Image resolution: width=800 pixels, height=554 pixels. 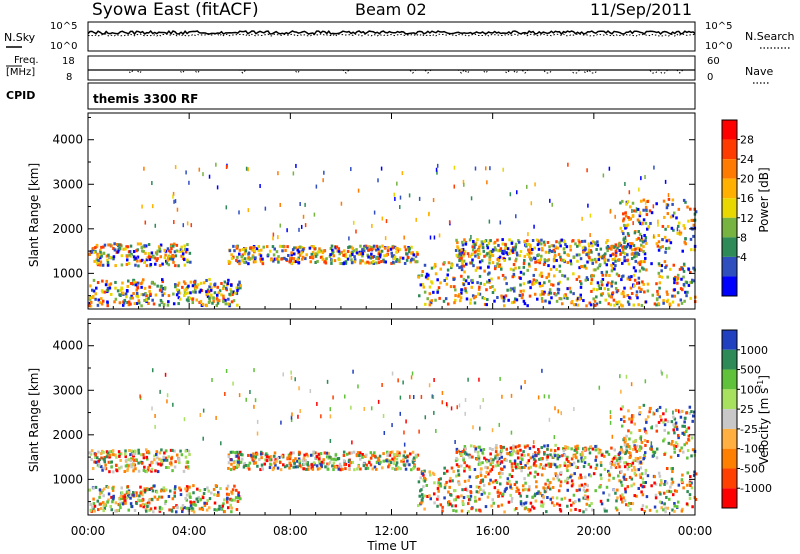 I want to click on color-bin, so click(x=729, y=438).